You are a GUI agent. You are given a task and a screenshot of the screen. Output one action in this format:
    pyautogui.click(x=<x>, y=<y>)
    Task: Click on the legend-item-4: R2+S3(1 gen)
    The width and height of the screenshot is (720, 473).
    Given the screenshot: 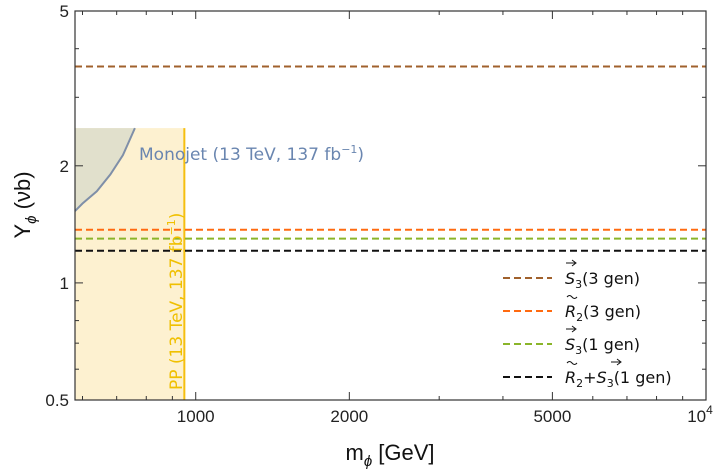 What is the action you would take?
    pyautogui.click(x=587, y=374)
    